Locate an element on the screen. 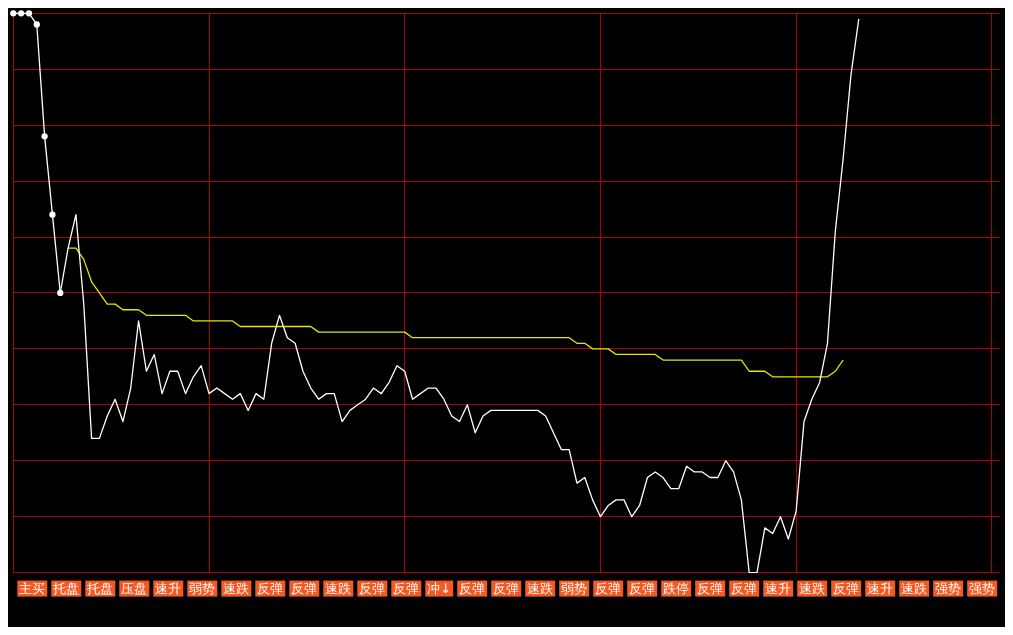 Image resolution: width=1013 pixels, height=635 pixels. text: 主买 is located at coordinates (32, 588).